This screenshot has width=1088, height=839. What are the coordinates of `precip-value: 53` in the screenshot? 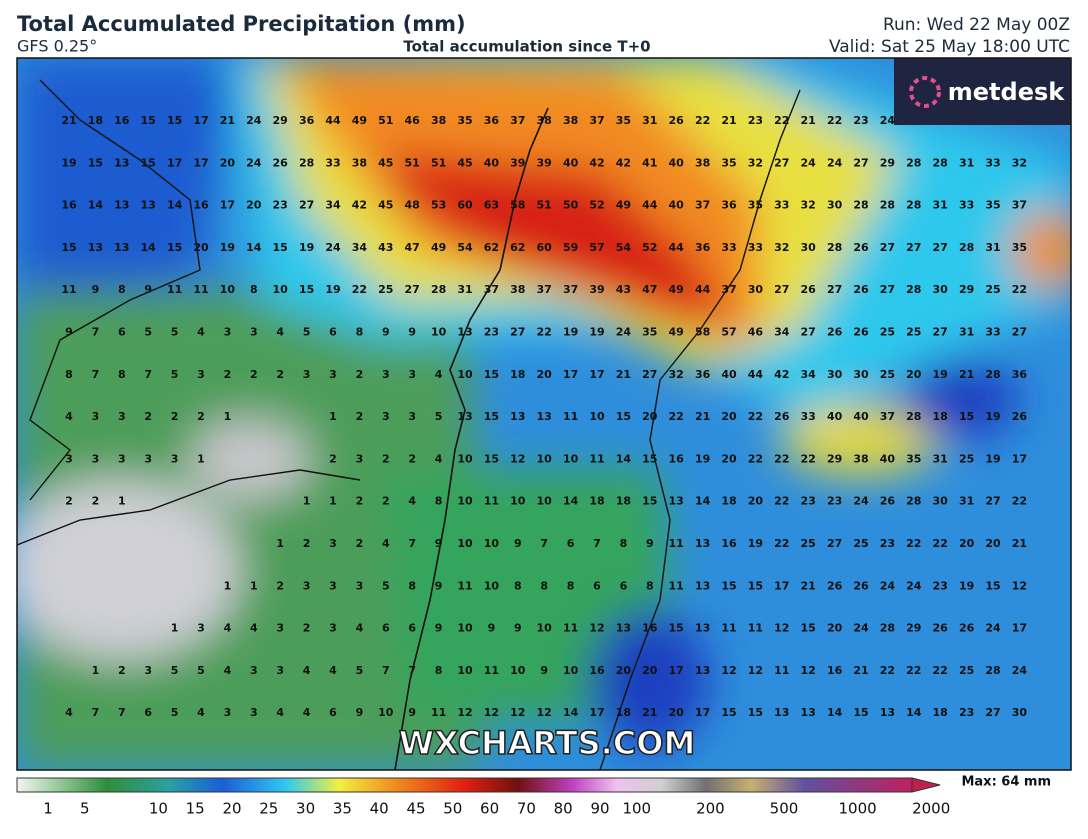 It's located at (438, 205).